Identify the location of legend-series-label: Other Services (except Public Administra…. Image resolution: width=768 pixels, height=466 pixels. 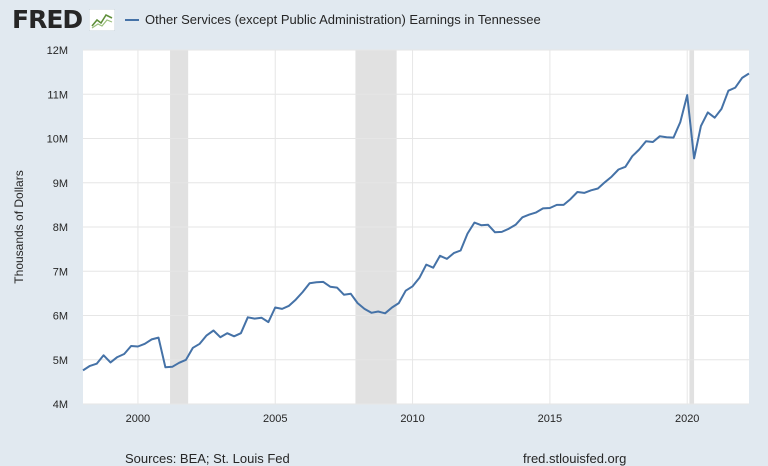
(343, 19).